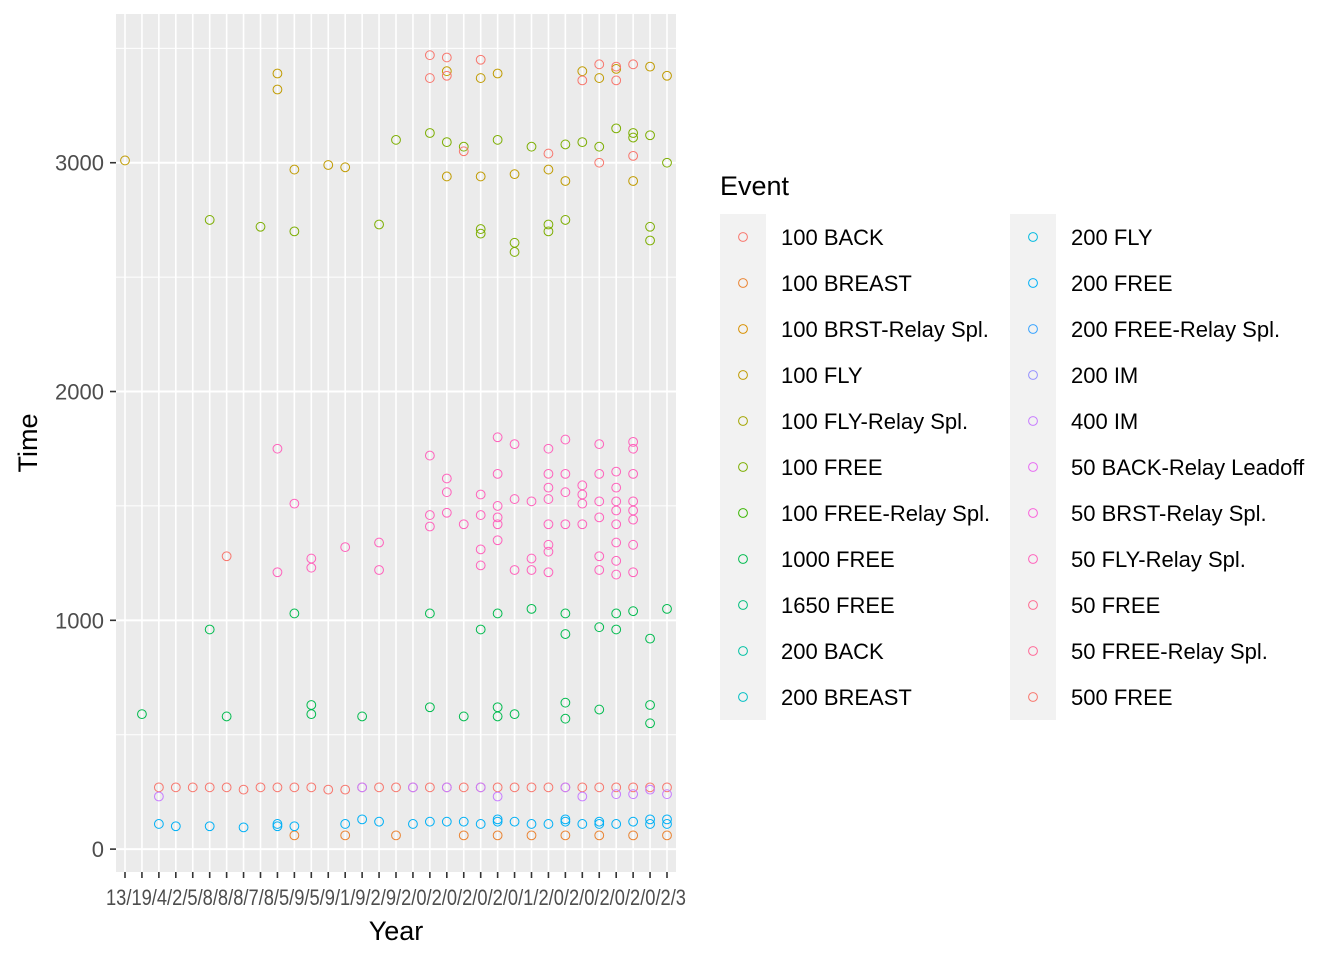 The height and width of the screenshot is (960, 1344). I want to click on legend-entry-label: 50 FLY-Relay Spl., so click(1158, 559).